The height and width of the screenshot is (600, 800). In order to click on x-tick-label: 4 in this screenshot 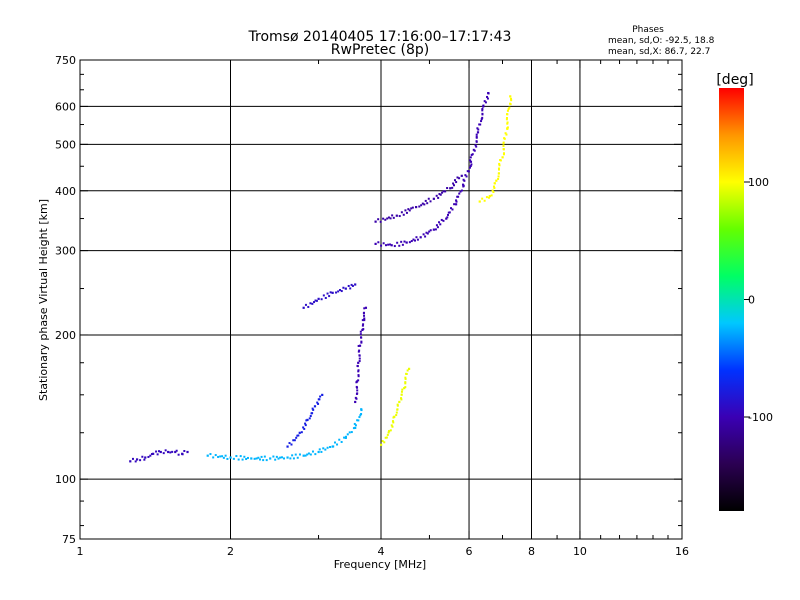, I will do `click(381, 551)`.